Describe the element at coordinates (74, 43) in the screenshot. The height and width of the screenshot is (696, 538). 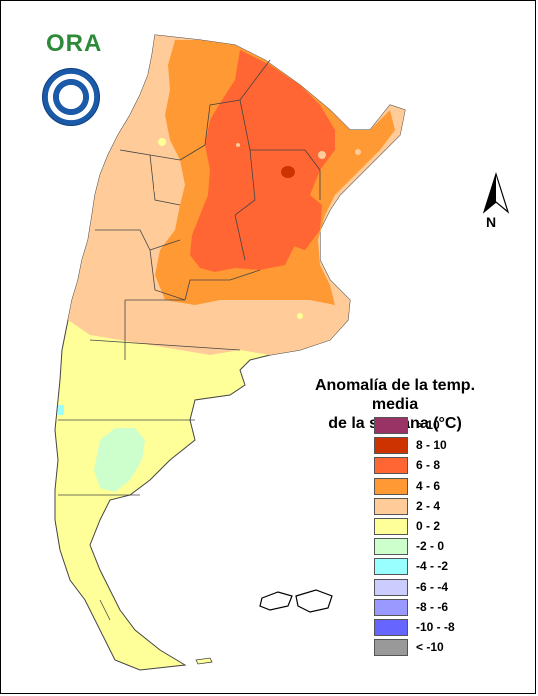
I see `ora-logo: ORA` at that location.